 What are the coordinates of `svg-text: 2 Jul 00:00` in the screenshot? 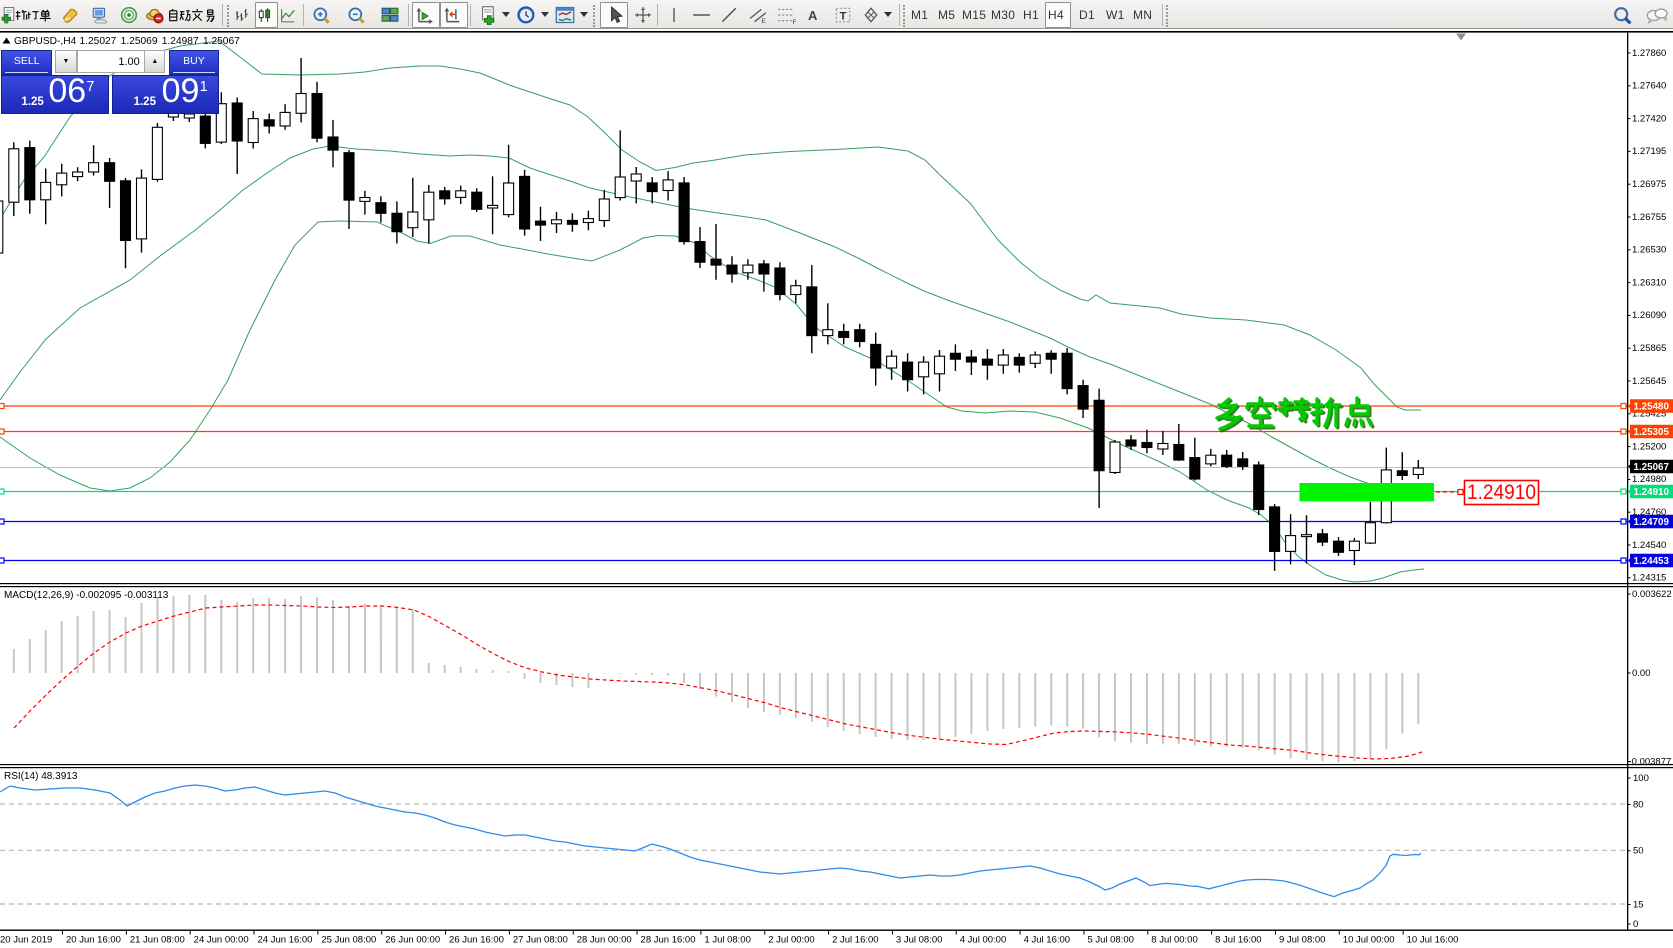 It's located at (791, 940).